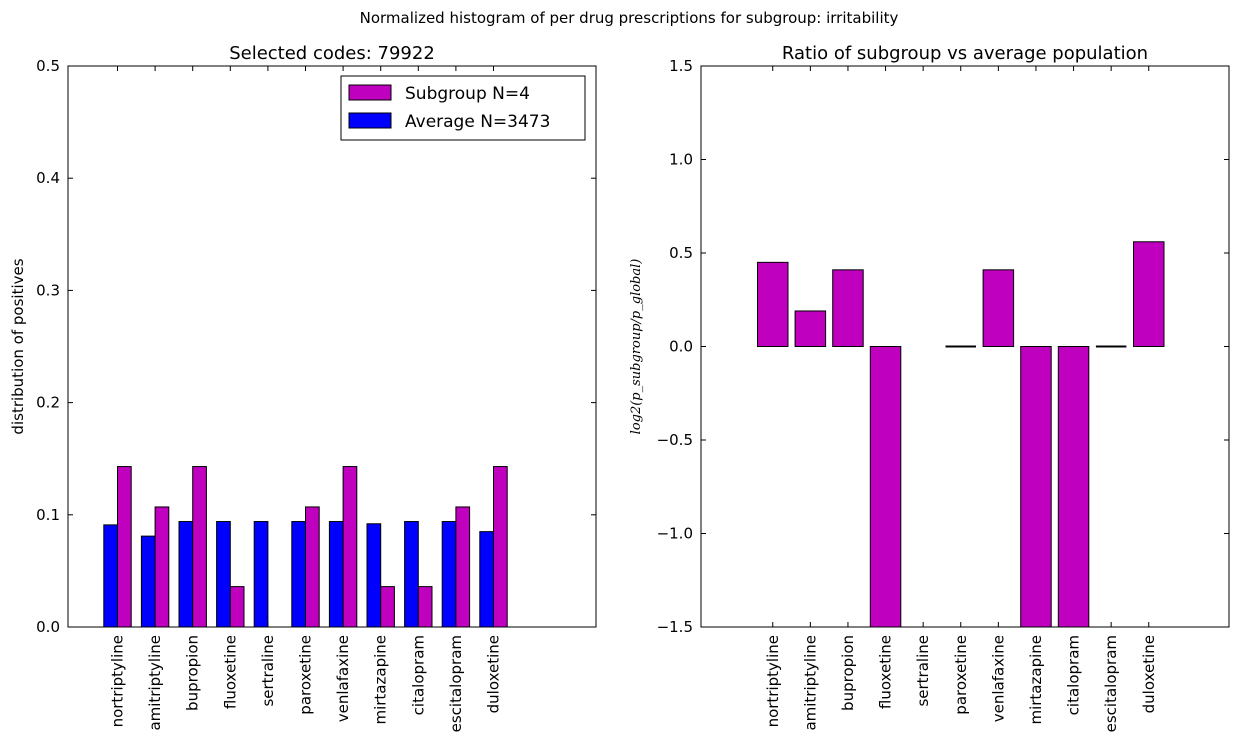  Describe the element at coordinates (48, 515) in the screenshot. I see `y-tick-label: 0.1` at that location.